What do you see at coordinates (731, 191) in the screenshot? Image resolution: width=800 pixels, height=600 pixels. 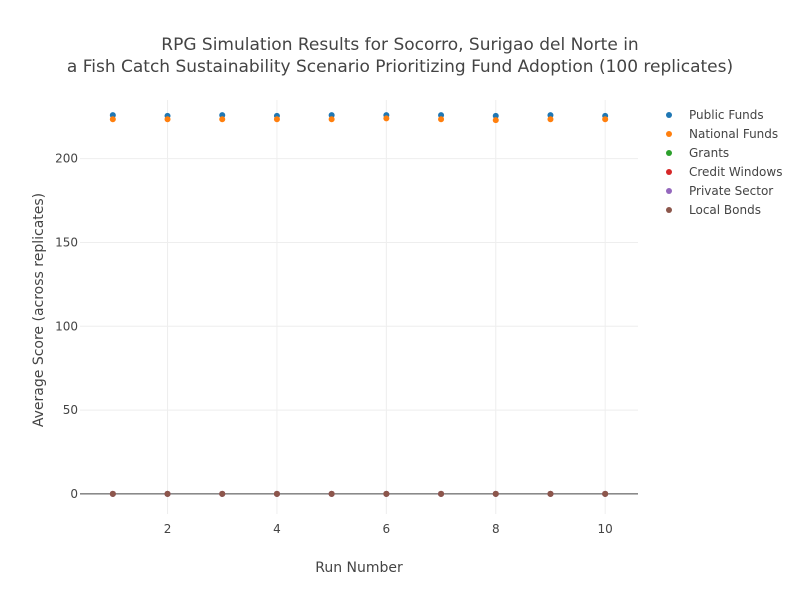 I see `legend-label-private-sector: Private Sector` at bounding box center [731, 191].